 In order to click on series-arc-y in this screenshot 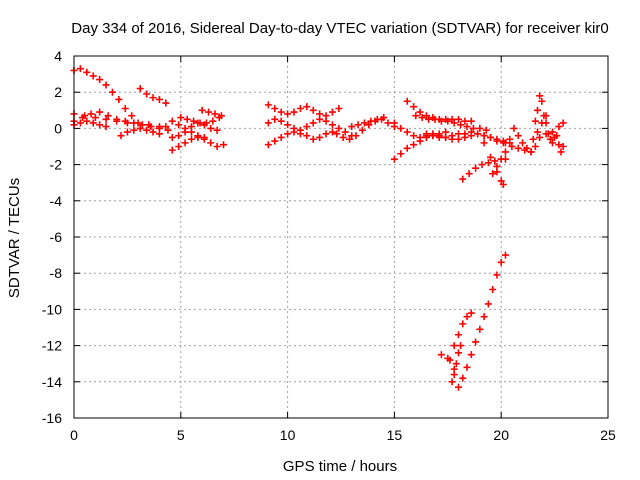, I will do `click(518, 147)`.